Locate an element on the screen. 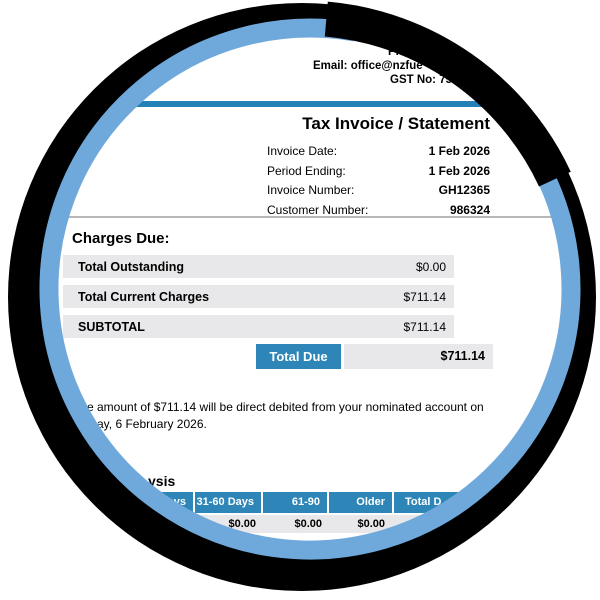 Image resolution: width=600 pixels, height=600 pixels. aged-value-older: $0.00 is located at coordinates (371, 524).